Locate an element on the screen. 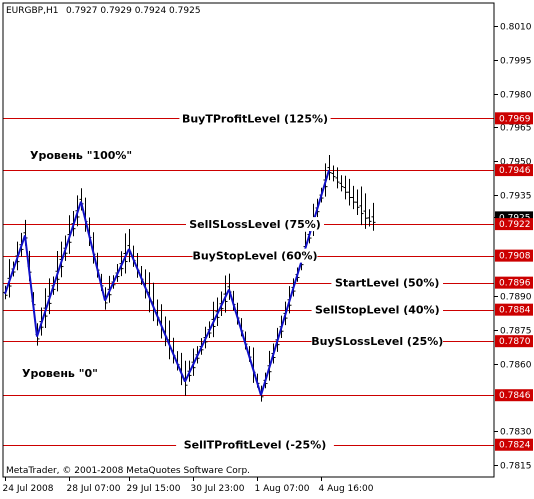 The height and width of the screenshot is (499, 534). level-price-label: 0.7870 is located at coordinates (515, 342).